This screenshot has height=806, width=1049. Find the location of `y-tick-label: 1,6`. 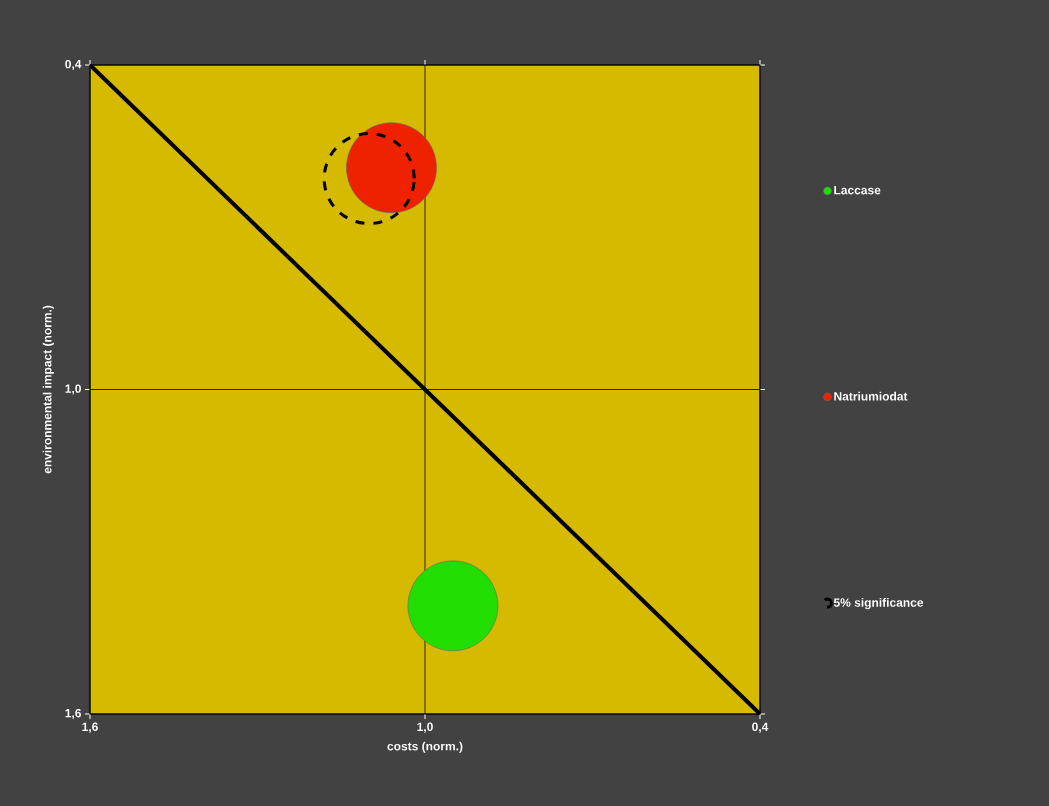

y-tick-label: 1,6 is located at coordinates (73, 714).